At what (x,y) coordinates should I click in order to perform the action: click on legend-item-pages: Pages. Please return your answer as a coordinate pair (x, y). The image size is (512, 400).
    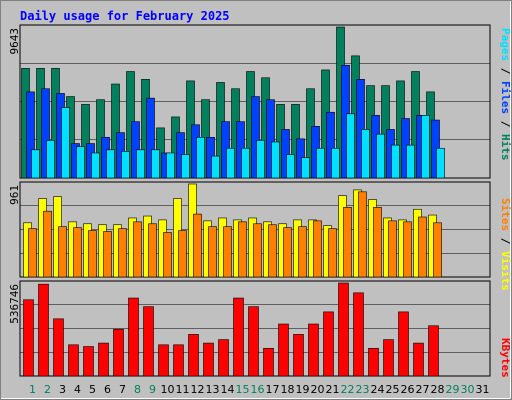
    Looking at the image, I should click on (505, 44).